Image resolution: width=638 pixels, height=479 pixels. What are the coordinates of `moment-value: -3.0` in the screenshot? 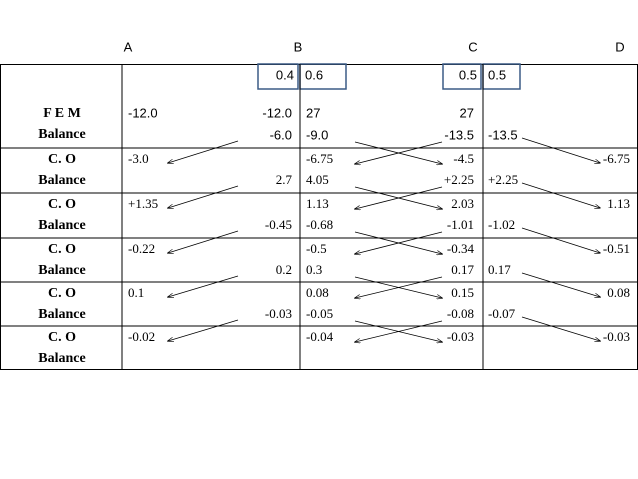 It's located at (138, 158).